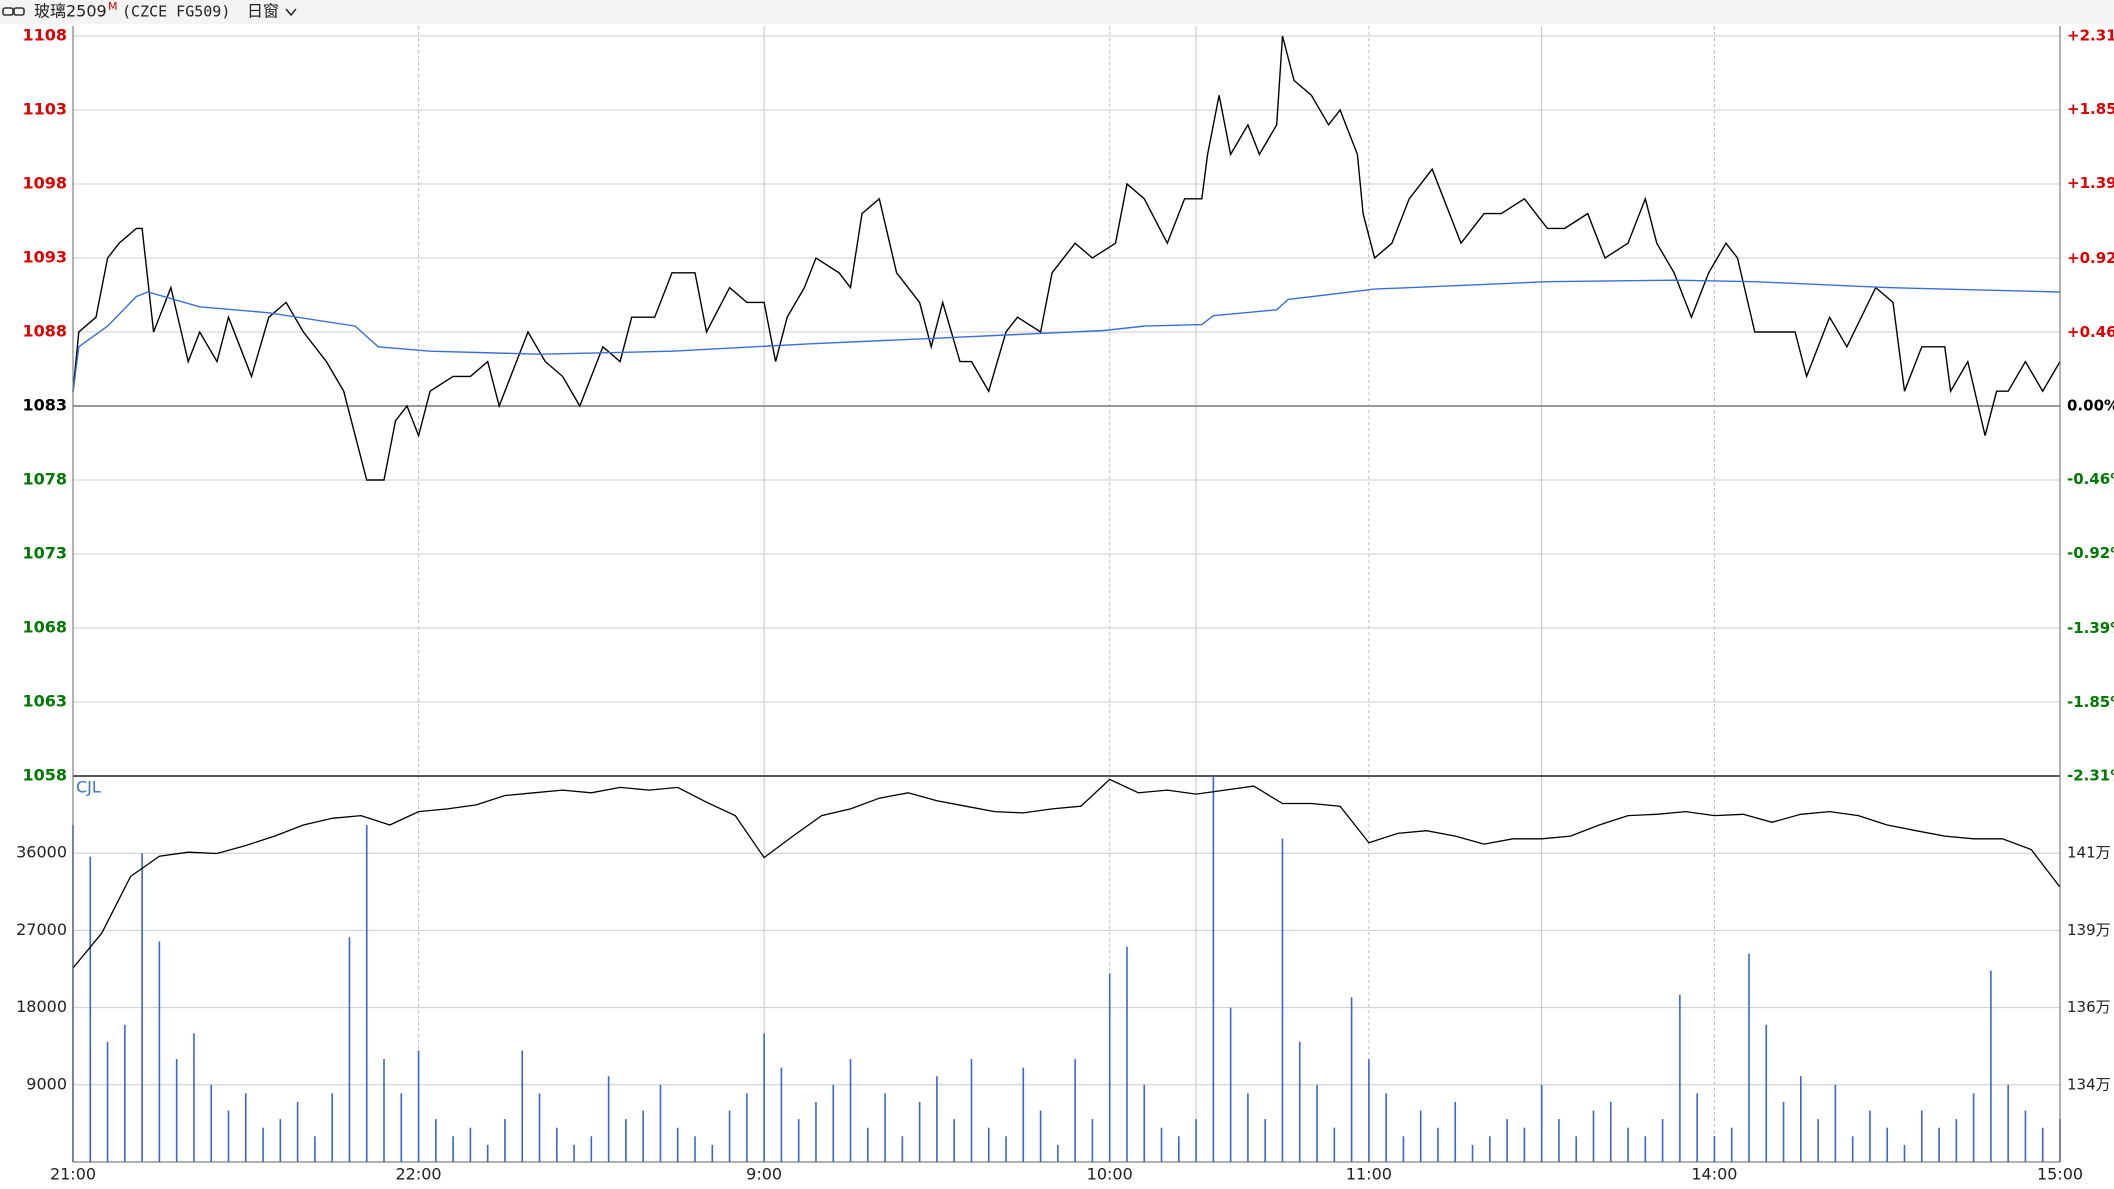  What do you see at coordinates (70, 11) in the screenshot?
I see `symbol-name: 玻璃2509` at bounding box center [70, 11].